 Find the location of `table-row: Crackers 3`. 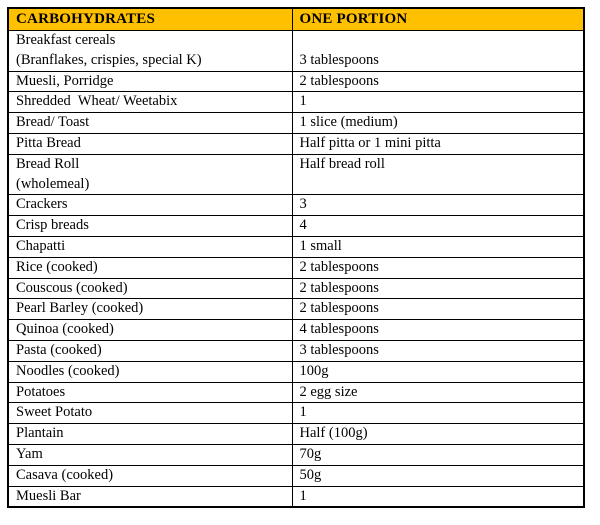

table-row: Crackers 3 is located at coordinates (296, 205).